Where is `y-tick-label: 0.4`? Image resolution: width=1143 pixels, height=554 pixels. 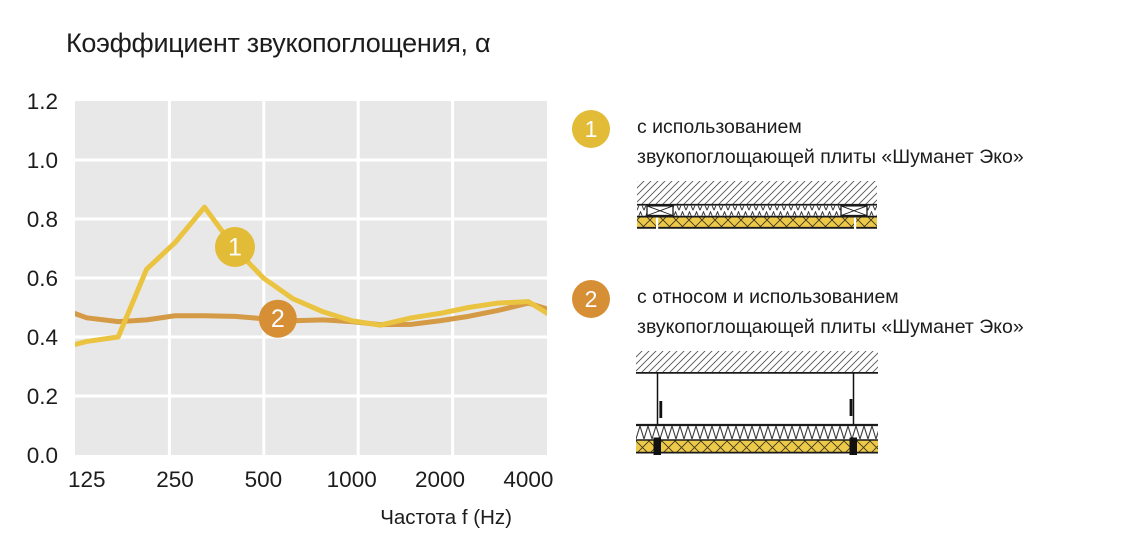 y-tick-label: 0.4 is located at coordinates (42, 337).